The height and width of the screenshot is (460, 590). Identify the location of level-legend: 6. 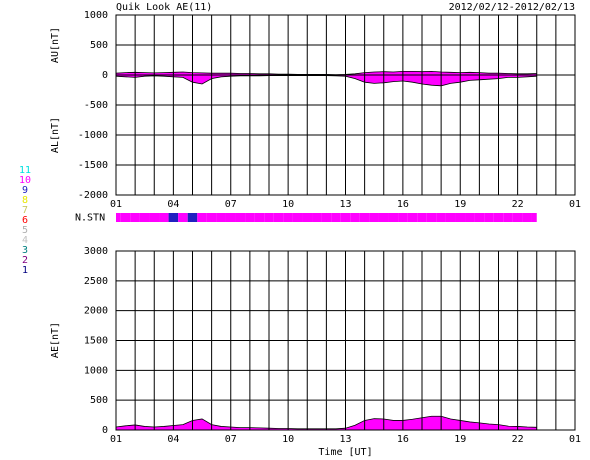
(25, 220).